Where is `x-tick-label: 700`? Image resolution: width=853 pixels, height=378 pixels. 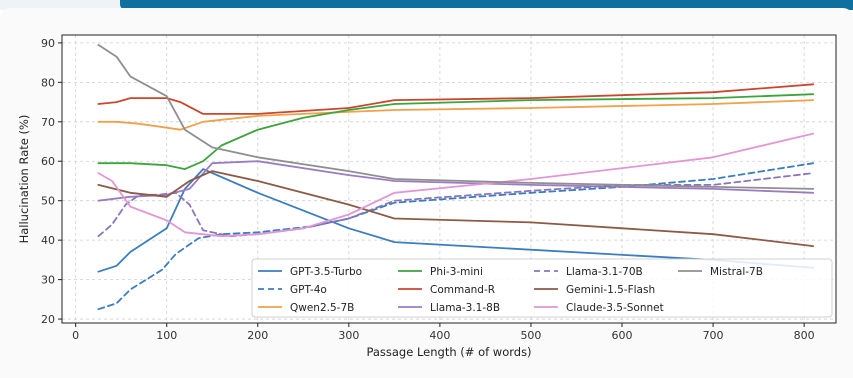 x-tick-label: 700 is located at coordinates (713, 335).